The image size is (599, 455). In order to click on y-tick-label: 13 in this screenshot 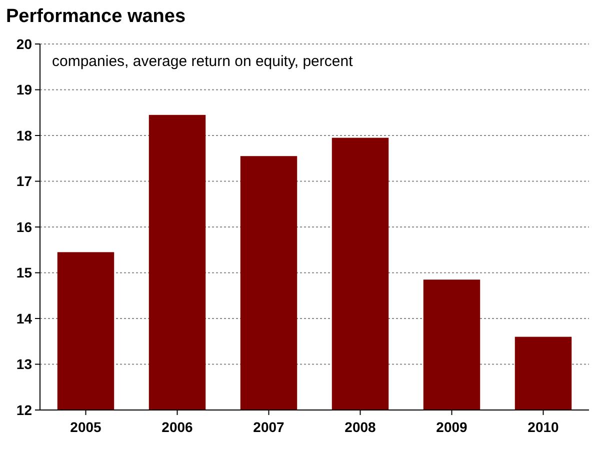, I will do `click(24, 364)`.